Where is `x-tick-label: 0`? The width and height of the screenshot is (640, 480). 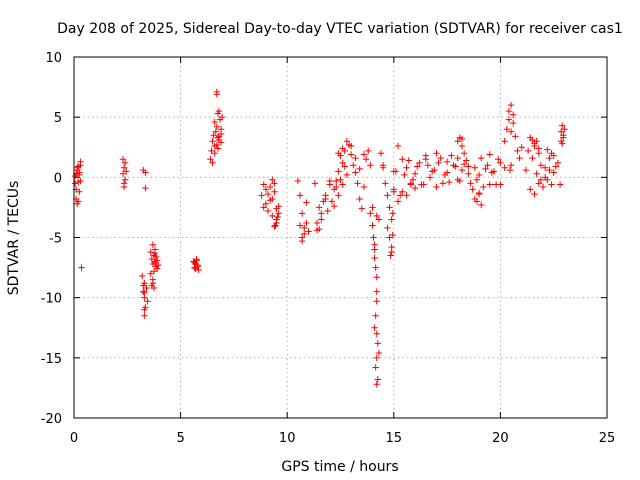 x-tick-label: 0 is located at coordinates (74, 438).